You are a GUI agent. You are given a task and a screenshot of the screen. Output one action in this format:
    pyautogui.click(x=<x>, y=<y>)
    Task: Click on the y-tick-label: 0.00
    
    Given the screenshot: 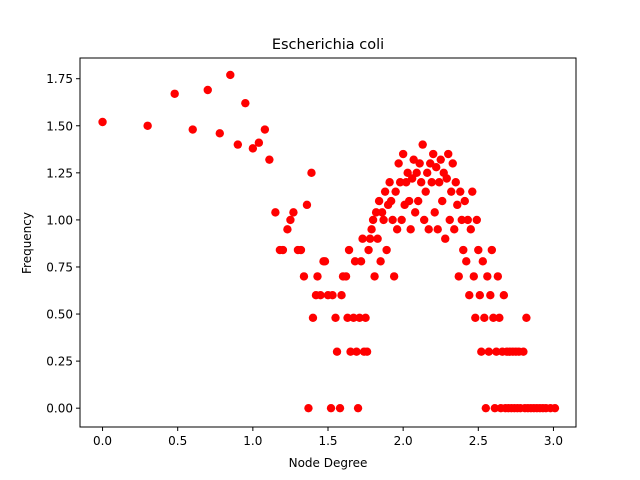 What is the action you would take?
    pyautogui.click(x=59, y=409)
    